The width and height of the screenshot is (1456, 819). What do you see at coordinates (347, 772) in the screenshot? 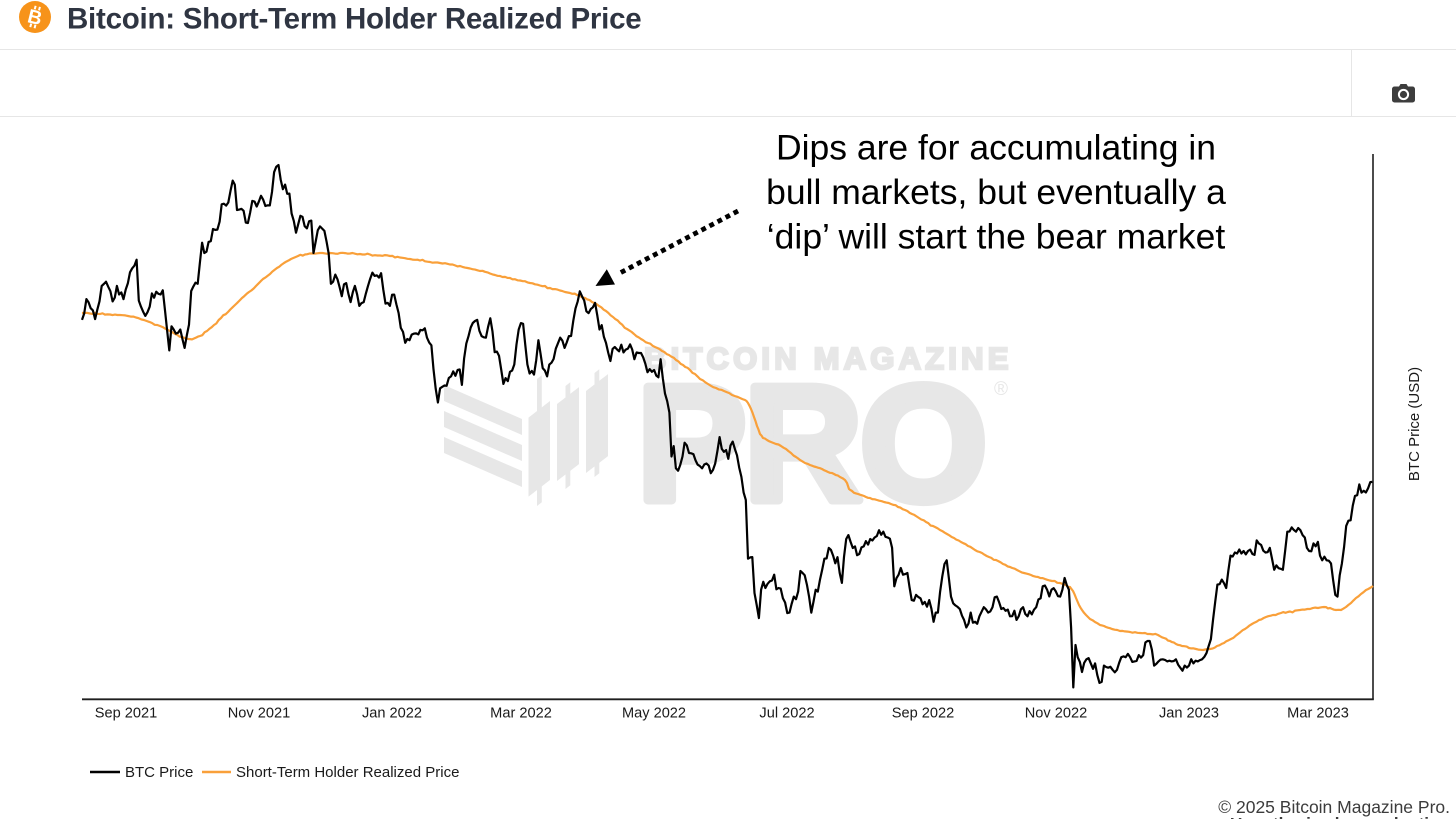
I see `svg-text:Short-Term Holder Realized Pri: Short-Term Holder Realized Price` at bounding box center [347, 772].